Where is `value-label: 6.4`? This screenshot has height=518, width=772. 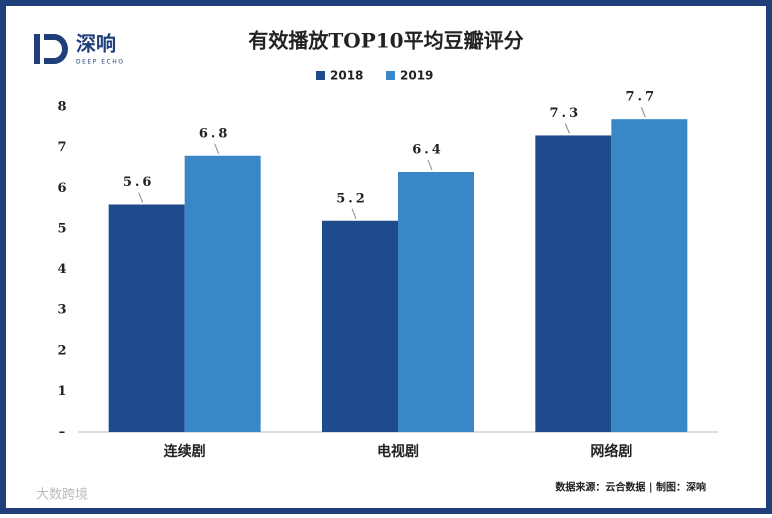 value-label: 6.4 is located at coordinates (428, 150).